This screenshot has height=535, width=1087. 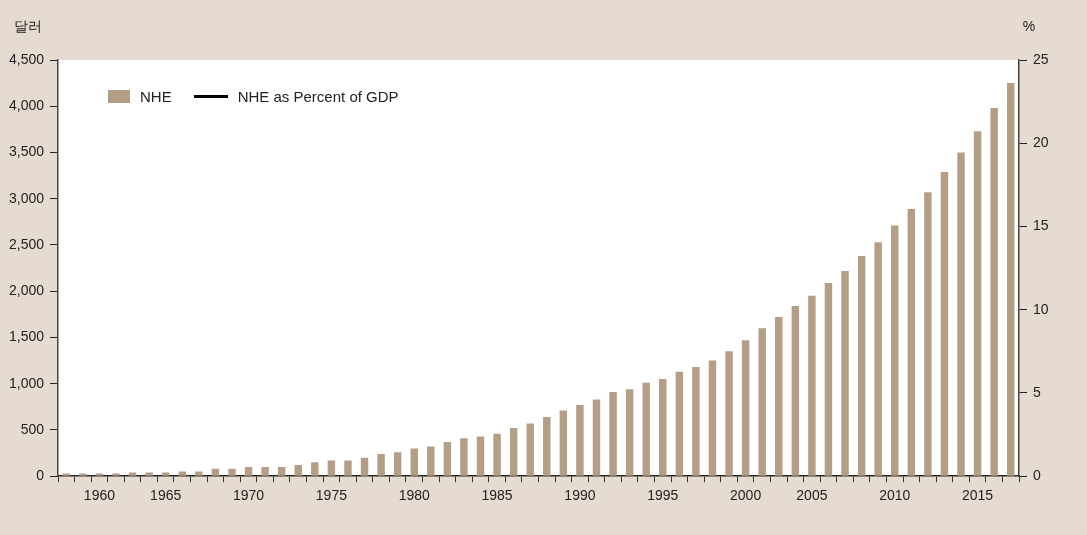 I want to click on y-tick-label: 4,500, so click(x=26, y=58).